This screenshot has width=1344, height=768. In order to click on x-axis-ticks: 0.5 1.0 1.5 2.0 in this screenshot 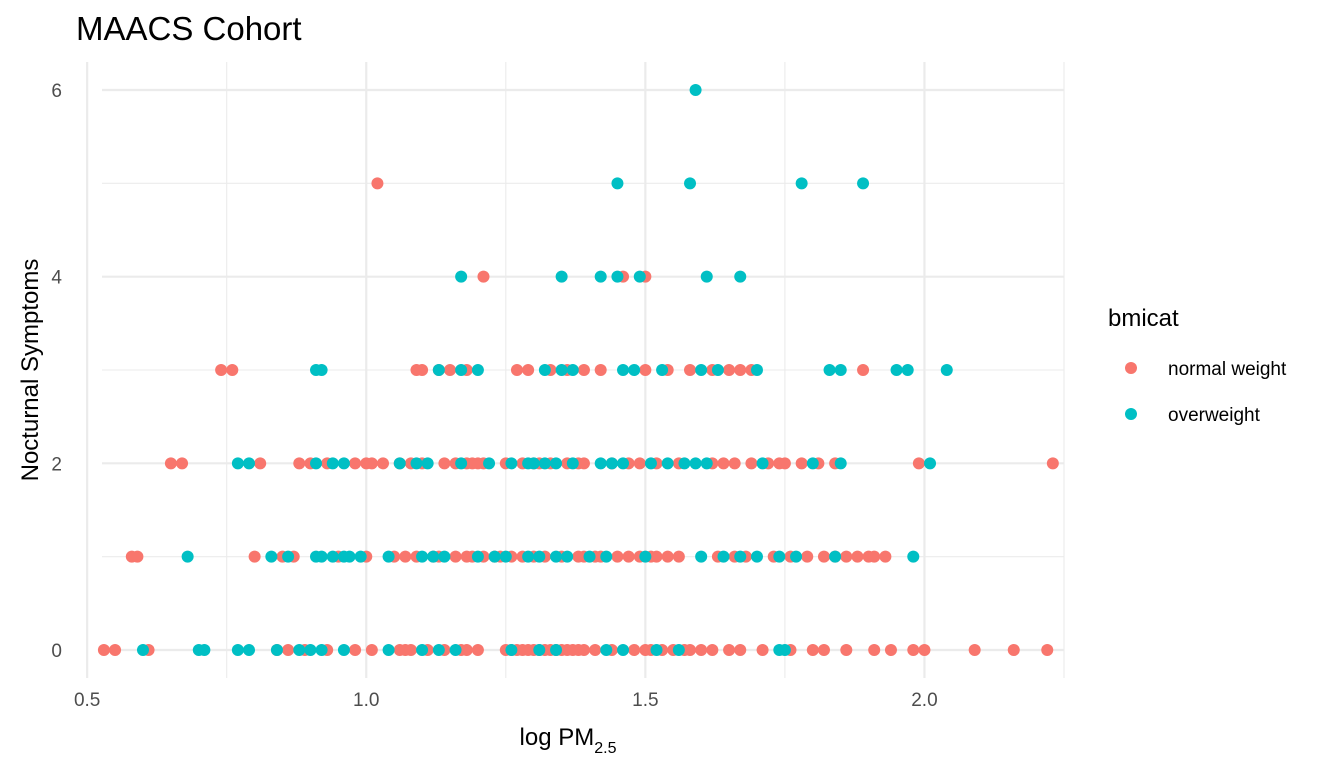, I will do `click(506, 700)`.